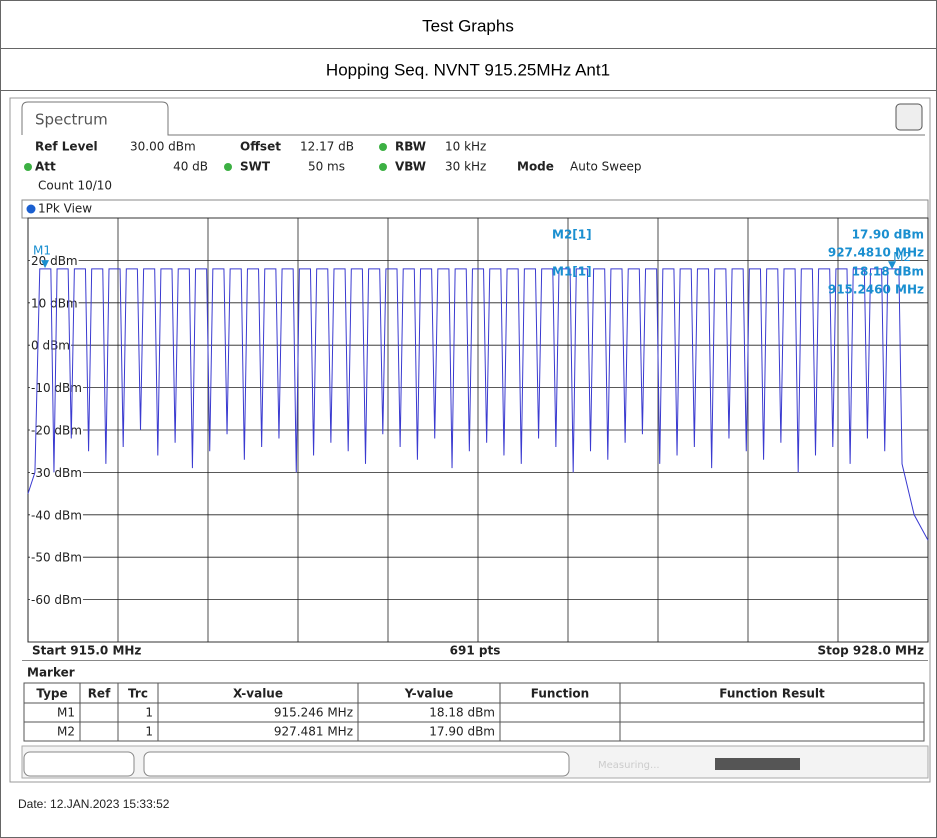 The width and height of the screenshot is (937, 838). What do you see at coordinates (258, 694) in the screenshot?
I see `table-header: X-value` at bounding box center [258, 694].